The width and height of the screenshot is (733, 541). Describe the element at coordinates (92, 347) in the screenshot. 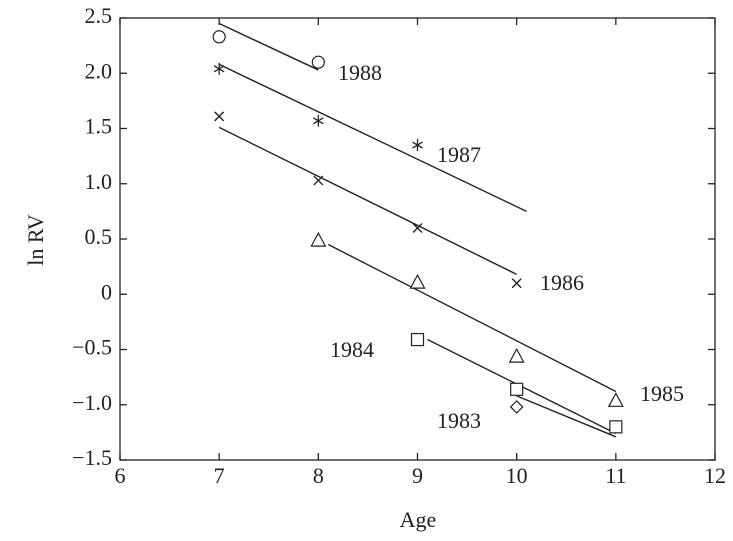

I see `y-tick-label: −0.5` at that location.